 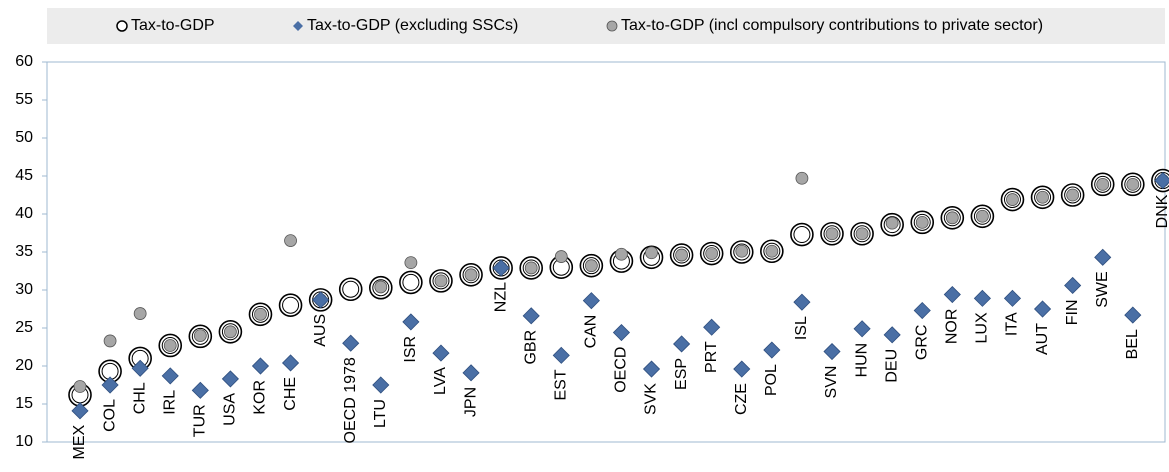 What do you see at coordinates (1072, 312) in the screenshot?
I see `category-label: FIN` at bounding box center [1072, 312].